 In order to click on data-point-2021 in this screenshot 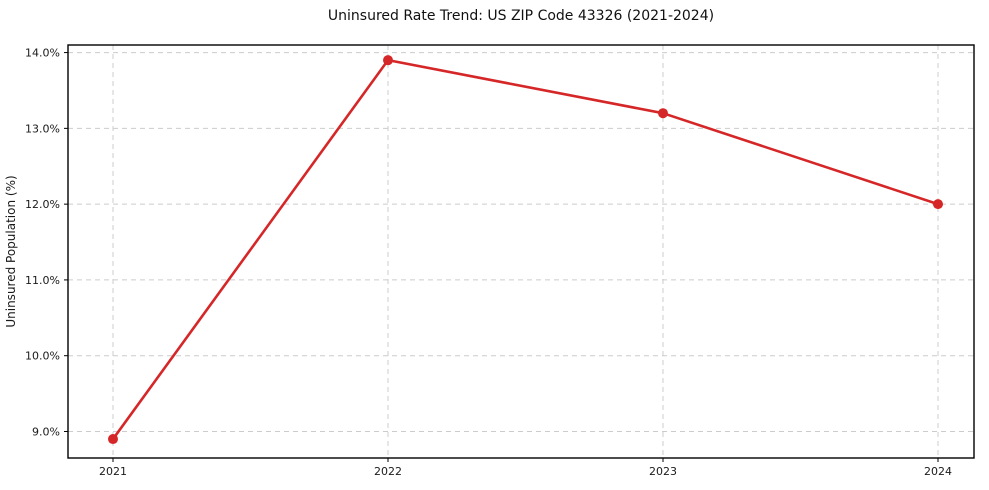, I will do `click(113, 439)`.